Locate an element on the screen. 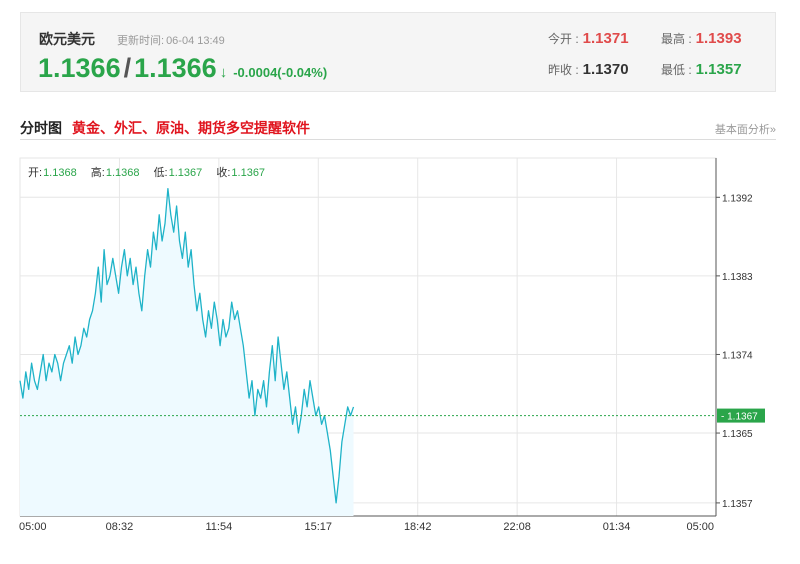  stat-prev-close-label: 昨收 : is located at coordinates (563, 70).